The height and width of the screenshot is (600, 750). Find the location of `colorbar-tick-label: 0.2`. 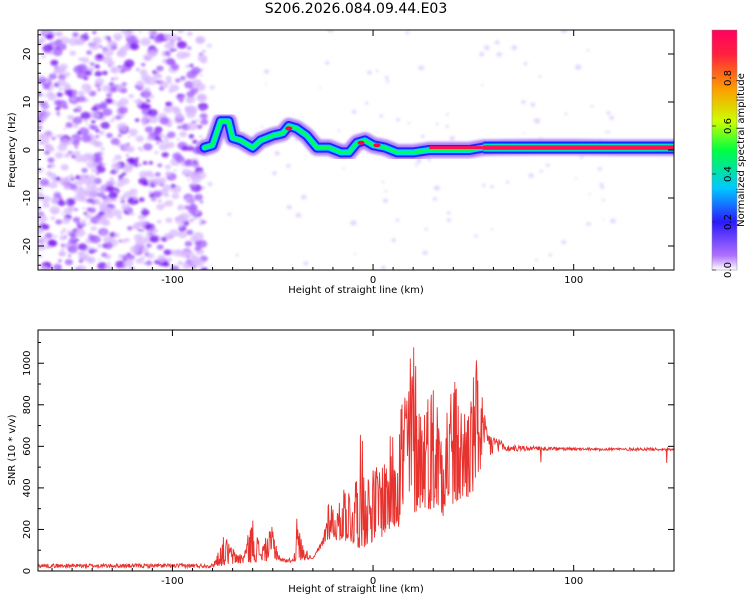

colorbar-tick-label: 0.2 is located at coordinates (728, 222).